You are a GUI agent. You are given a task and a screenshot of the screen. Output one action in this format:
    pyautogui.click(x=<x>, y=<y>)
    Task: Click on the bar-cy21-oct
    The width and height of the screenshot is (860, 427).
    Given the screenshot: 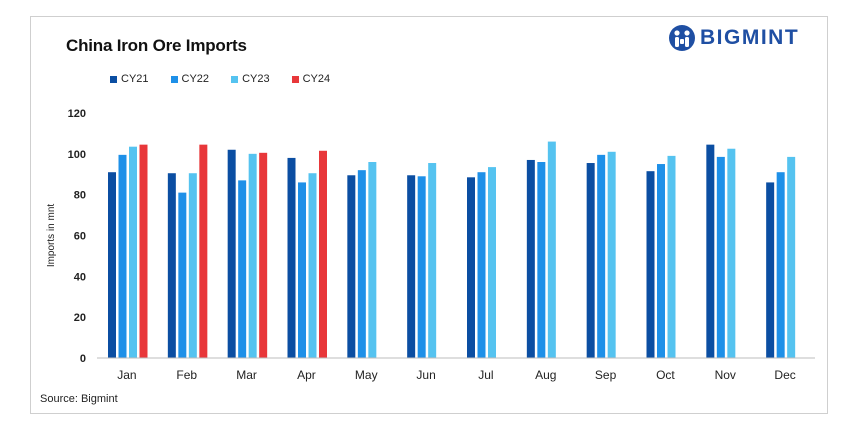 What is the action you would take?
    pyautogui.click(x=651, y=264)
    